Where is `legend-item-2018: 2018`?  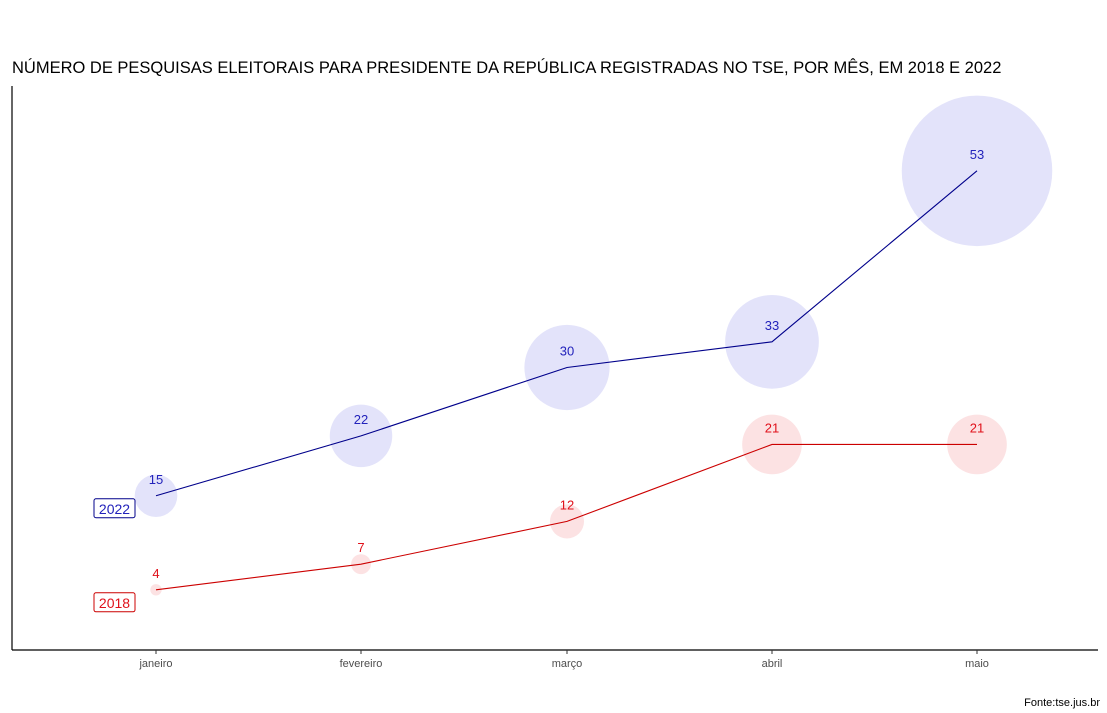 legend-item-2018: 2018 is located at coordinates (114, 602).